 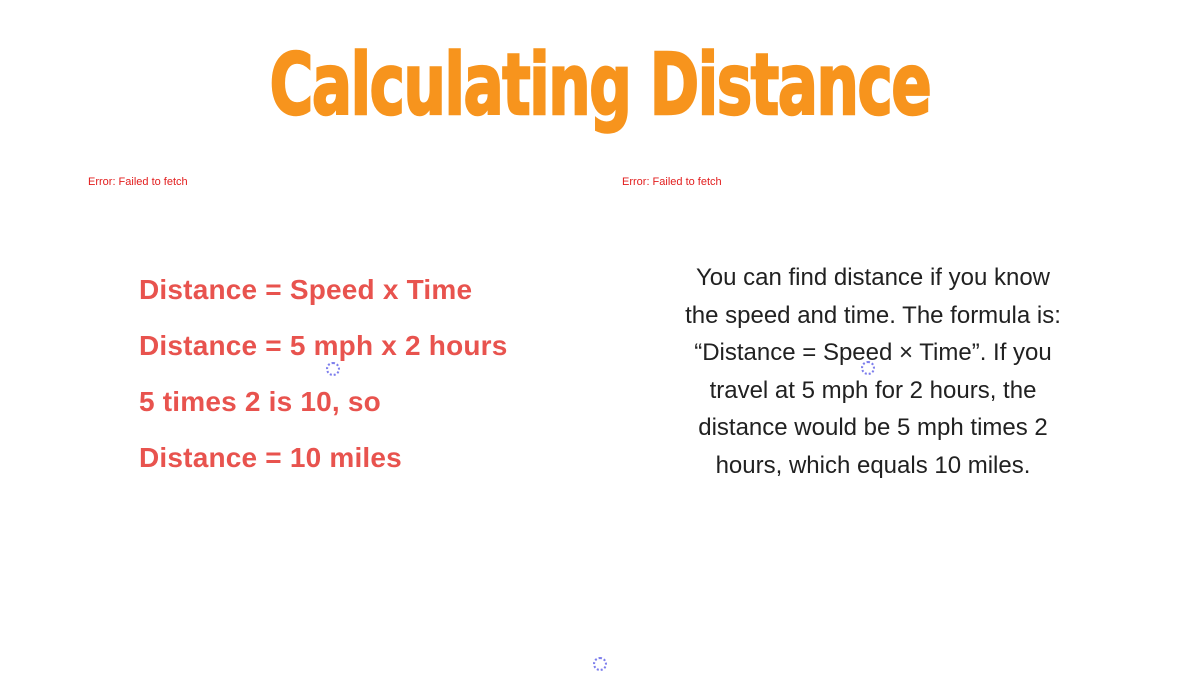 What do you see at coordinates (260, 401) in the screenshot?
I see `formula-line-3: 5 times 2 is 10, so` at bounding box center [260, 401].